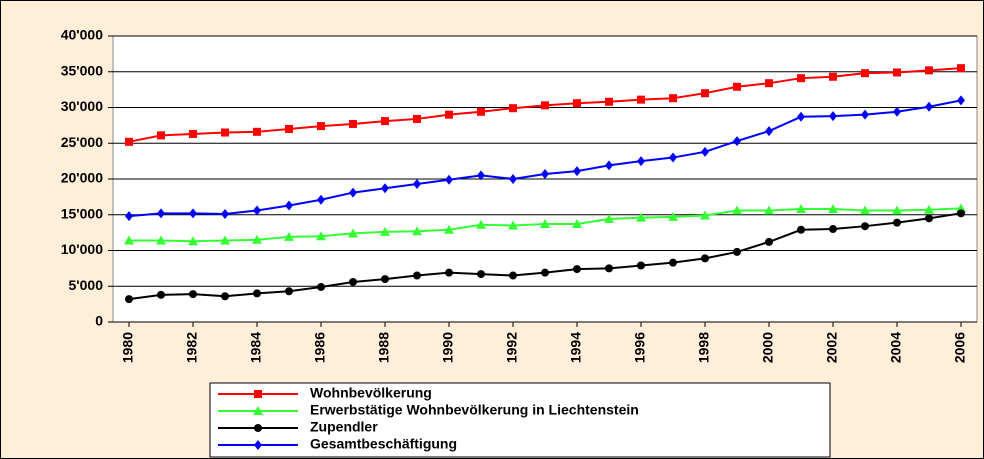  What do you see at coordinates (82, 213) in the screenshot?
I see `y-tick-label: 15'000` at bounding box center [82, 213].